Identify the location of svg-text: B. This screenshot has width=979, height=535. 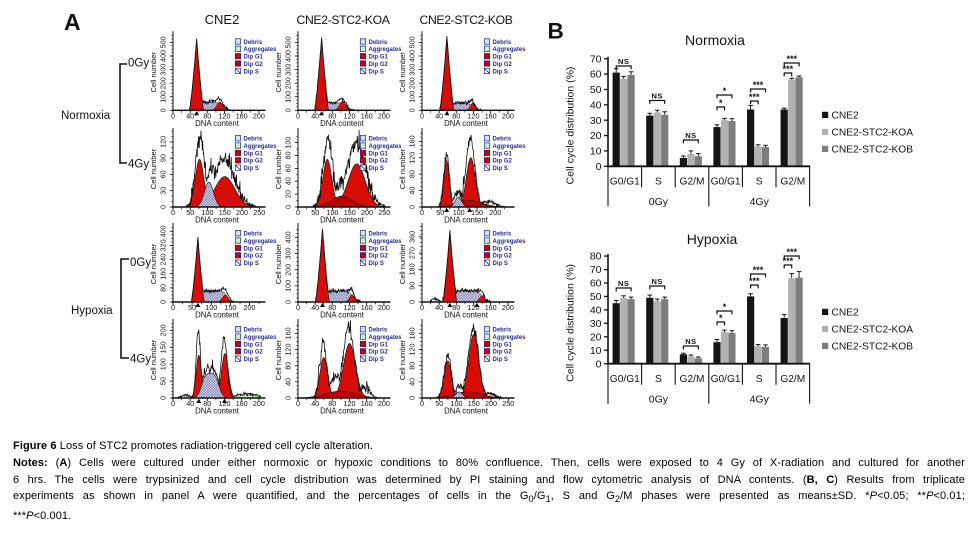
(556, 31).